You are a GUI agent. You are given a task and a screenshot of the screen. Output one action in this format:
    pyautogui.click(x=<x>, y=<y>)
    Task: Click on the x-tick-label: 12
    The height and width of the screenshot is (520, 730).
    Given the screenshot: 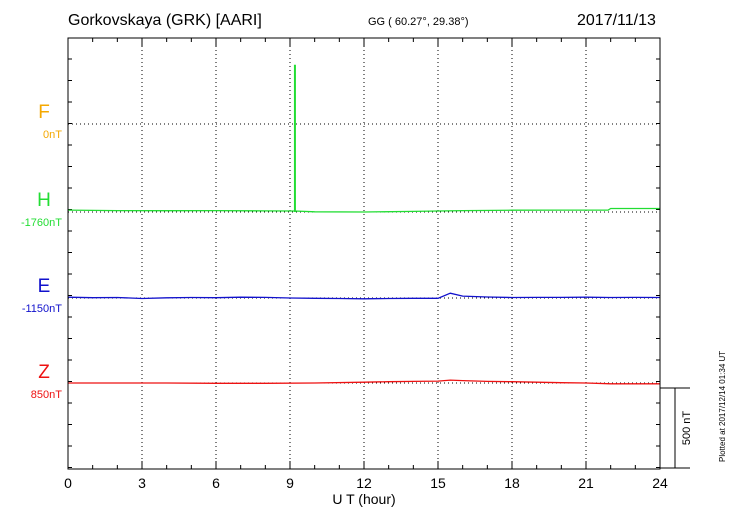 What is the action you would take?
    pyautogui.click(x=364, y=483)
    